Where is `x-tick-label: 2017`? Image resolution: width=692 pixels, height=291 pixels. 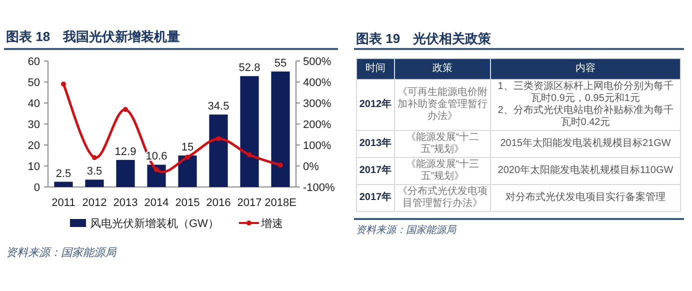 x-tick-label: 2017 is located at coordinates (249, 203).